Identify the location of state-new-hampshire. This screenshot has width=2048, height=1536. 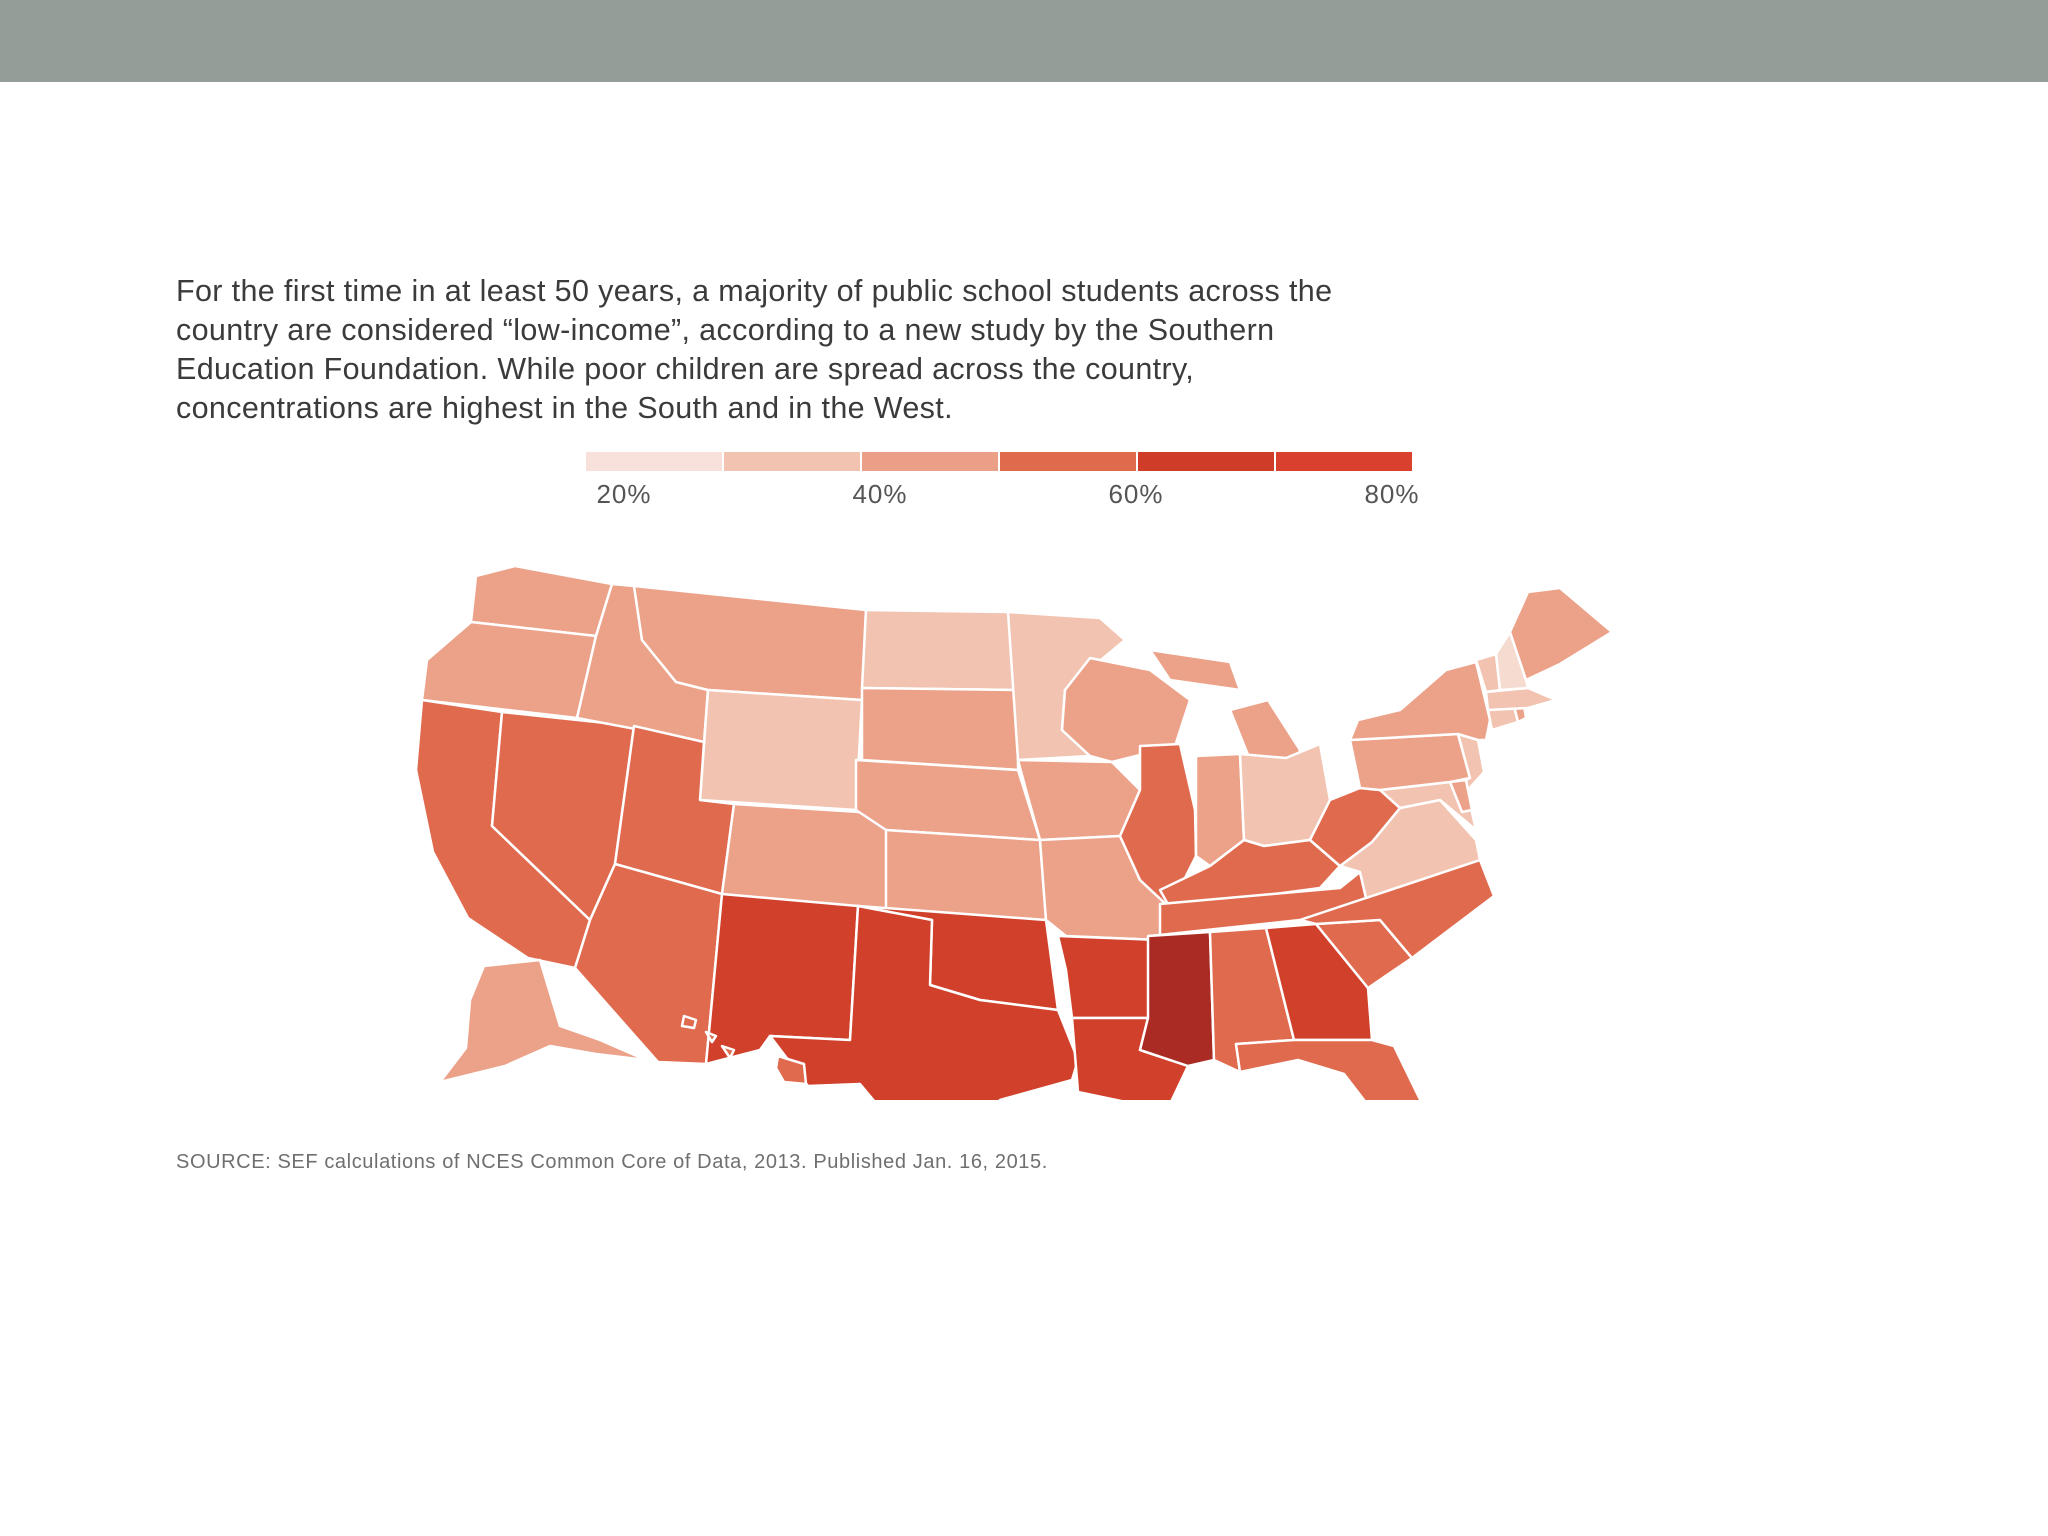
(1512, 661).